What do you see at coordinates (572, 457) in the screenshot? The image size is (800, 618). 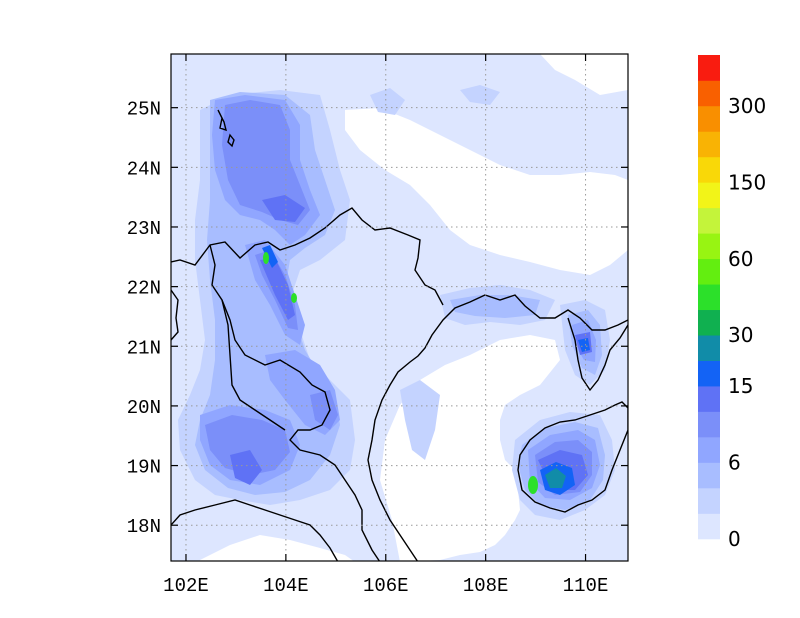 I see `hainan-island` at bounding box center [572, 457].